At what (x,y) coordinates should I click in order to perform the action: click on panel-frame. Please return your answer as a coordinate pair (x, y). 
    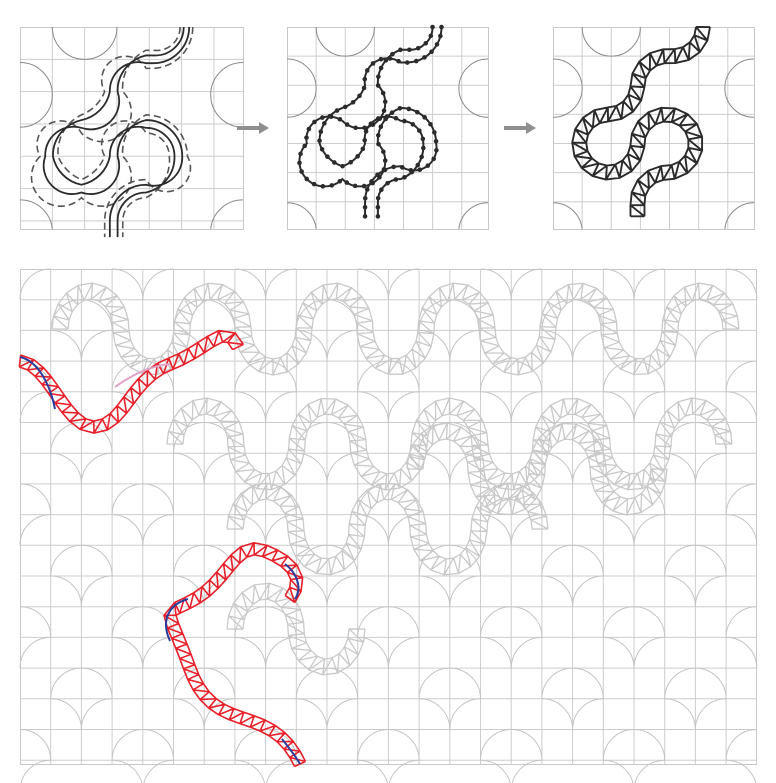
    Looking at the image, I should click on (654, 129).